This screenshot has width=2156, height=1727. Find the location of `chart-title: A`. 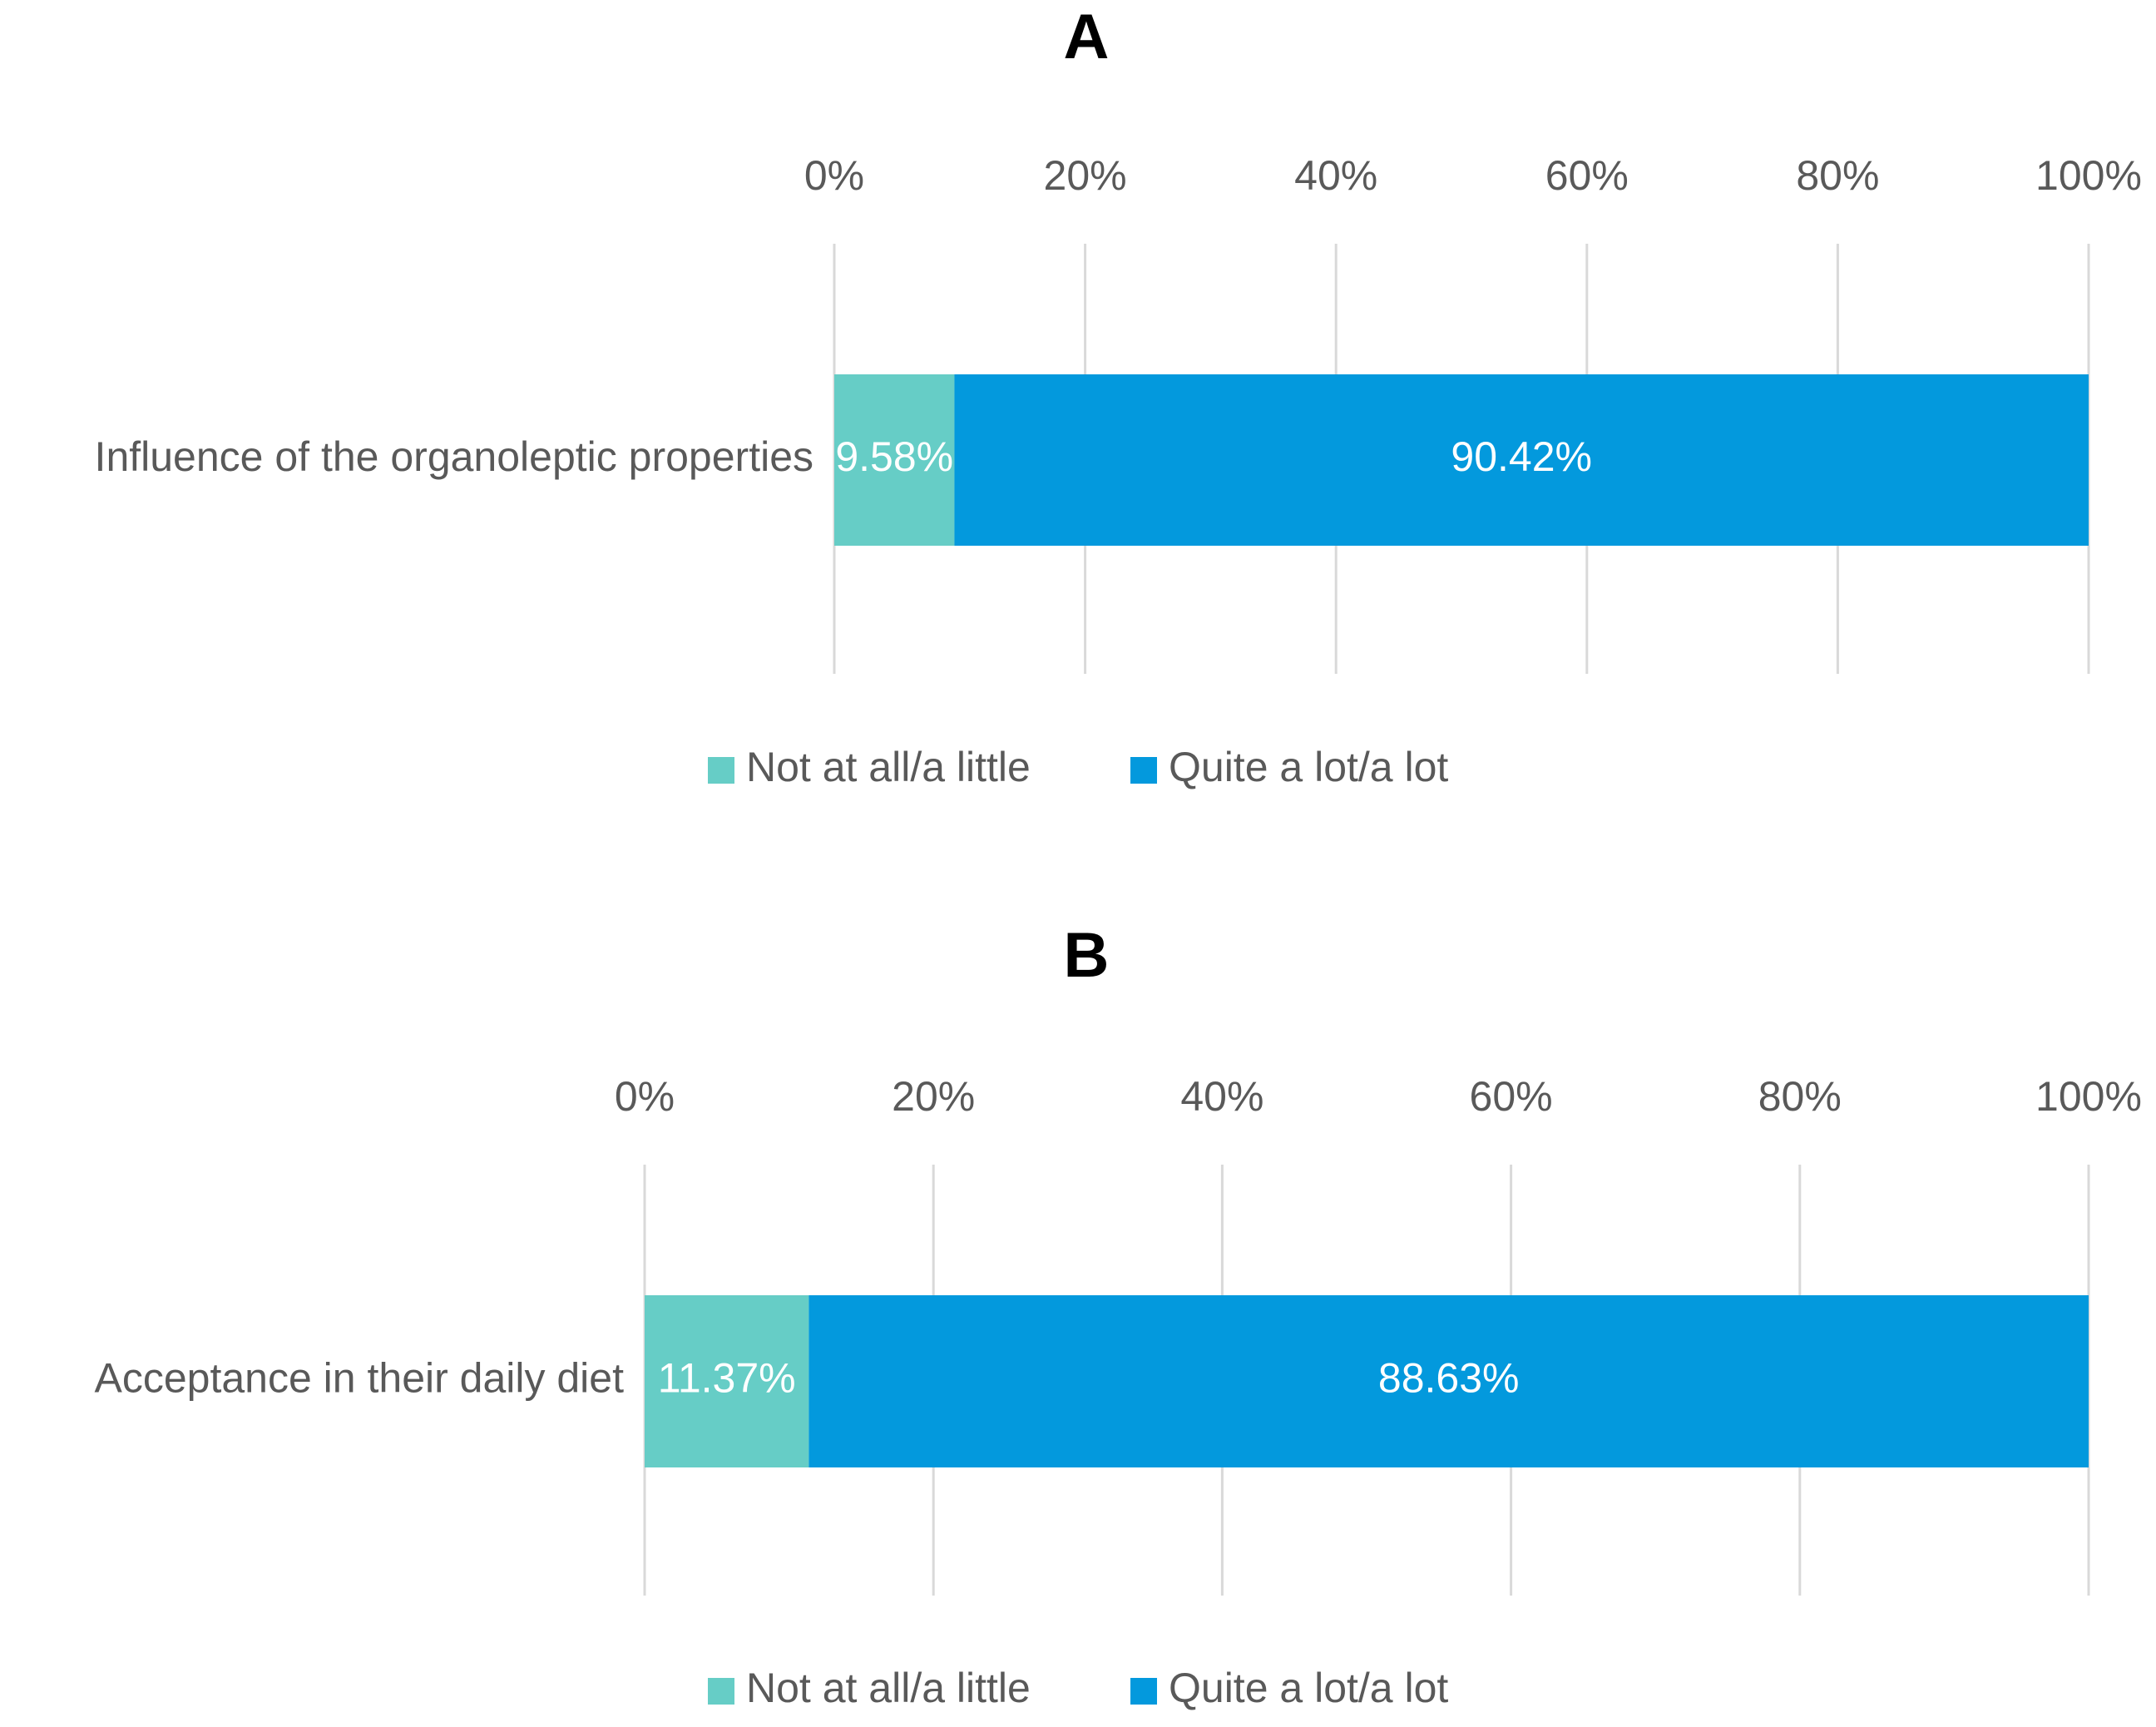

chart-title: A is located at coordinates (1087, 37).